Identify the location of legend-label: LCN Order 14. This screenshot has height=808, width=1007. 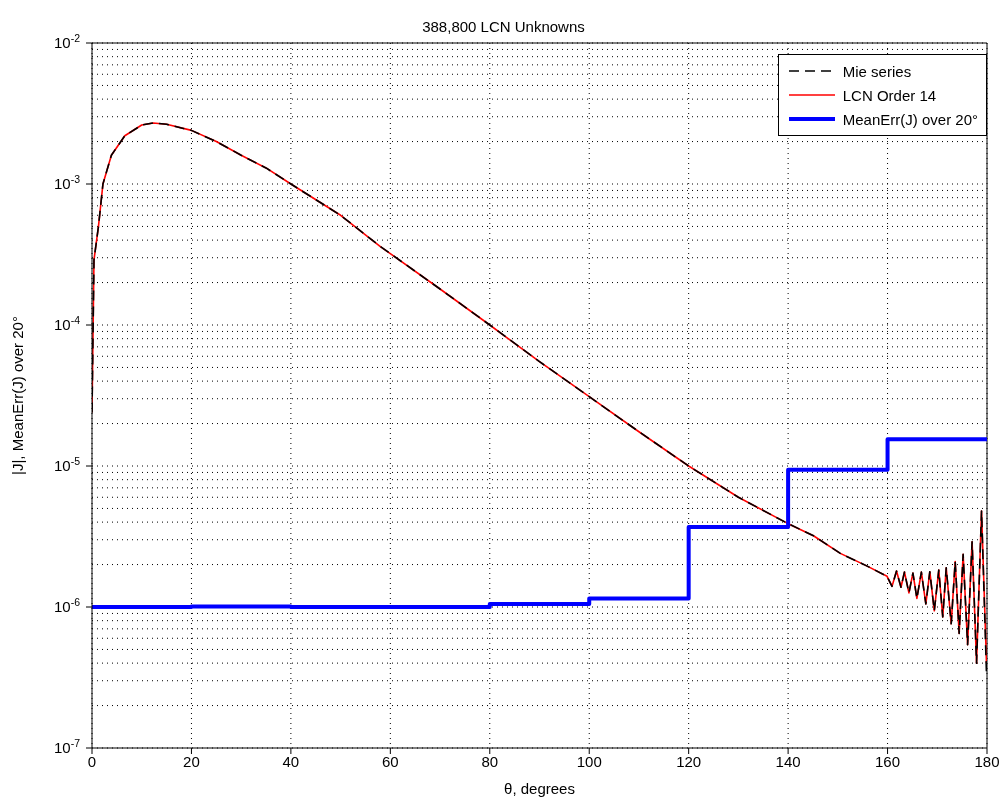
(889, 95).